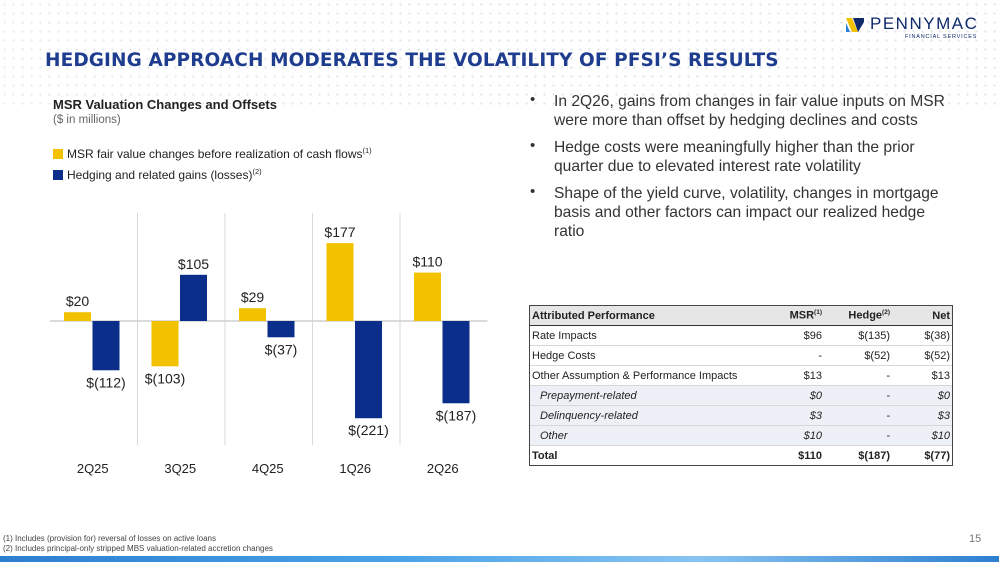  Describe the element at coordinates (975, 539) in the screenshot. I see `page-number: 15` at that location.